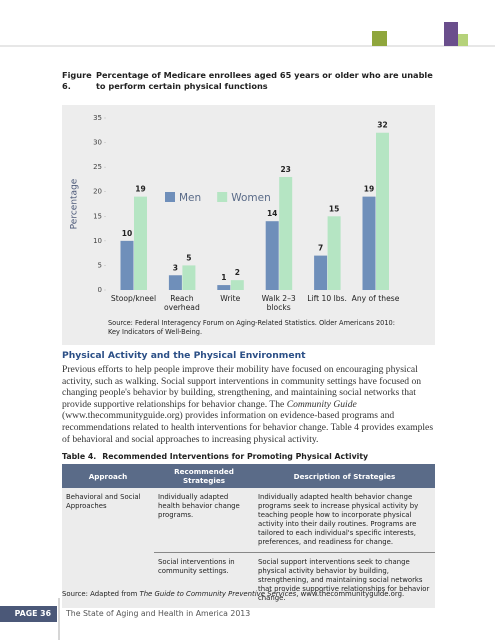 This screenshot has width=495, height=640. I want to click on header-decoration, so click(247, 34).